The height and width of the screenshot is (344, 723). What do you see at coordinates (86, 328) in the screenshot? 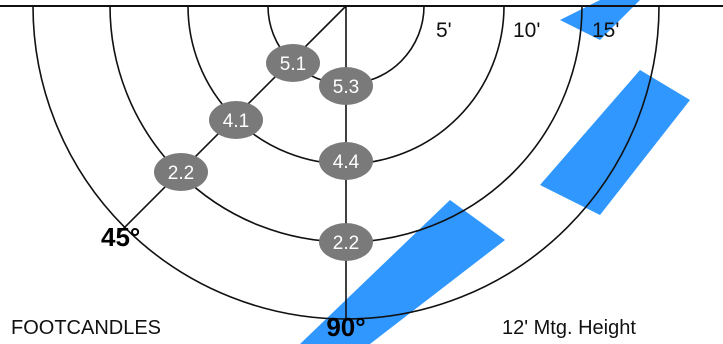
I see `units-label: FOOTCANDLES` at bounding box center [86, 328].